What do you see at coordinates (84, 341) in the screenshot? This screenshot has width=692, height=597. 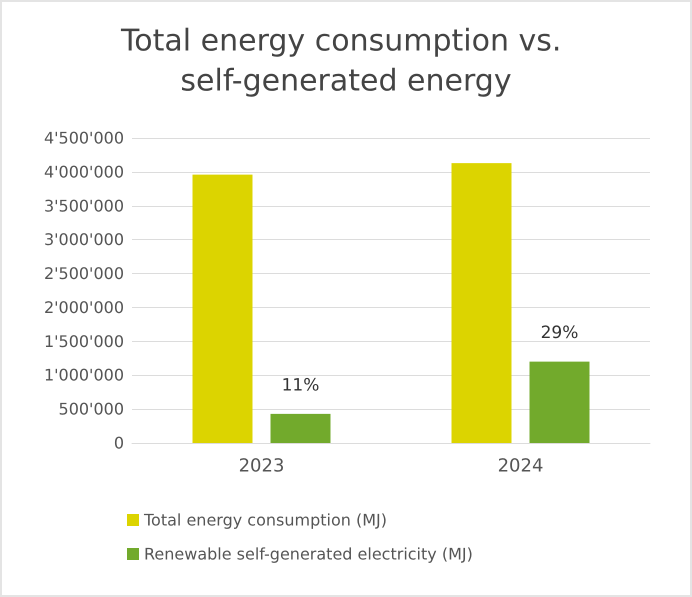 I see `y-tick-label: 1'500'000` at bounding box center [84, 341].